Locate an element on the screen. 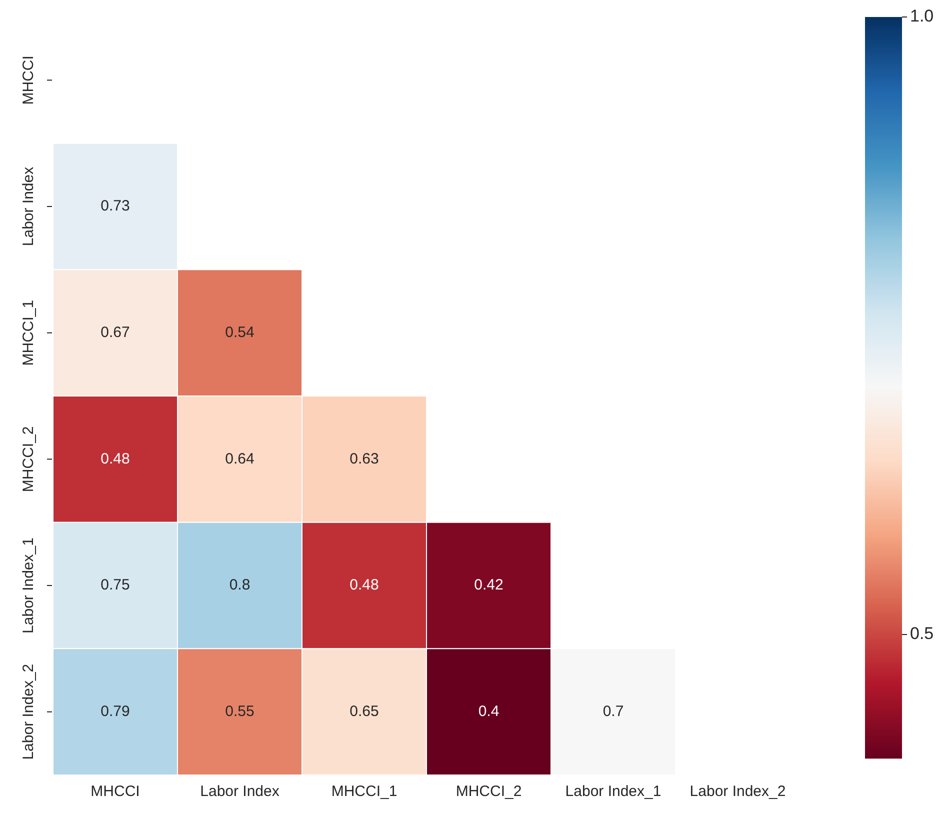 The width and height of the screenshot is (950, 834). data-label: 0.54 is located at coordinates (239, 332).